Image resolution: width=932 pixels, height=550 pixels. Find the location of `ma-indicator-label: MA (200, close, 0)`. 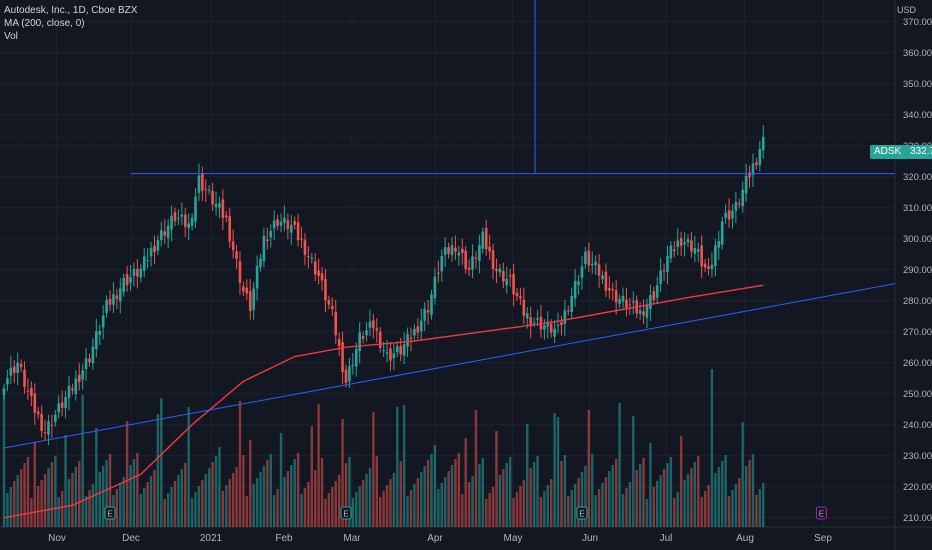

ma-indicator-label: MA (200, close, 0) is located at coordinates (44, 23).